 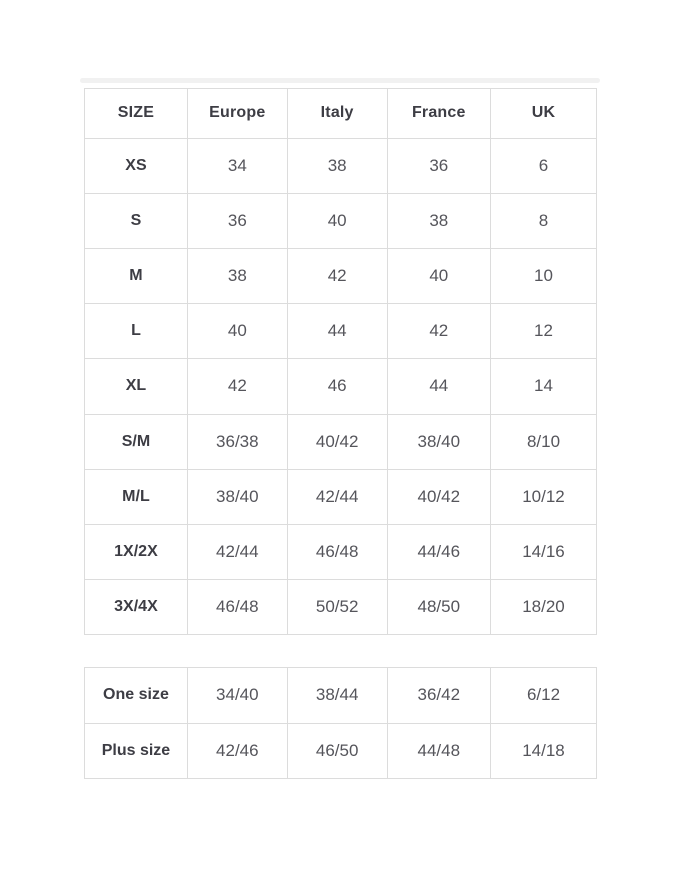 I want to click on value-cell: 50/52, so click(x=337, y=607).